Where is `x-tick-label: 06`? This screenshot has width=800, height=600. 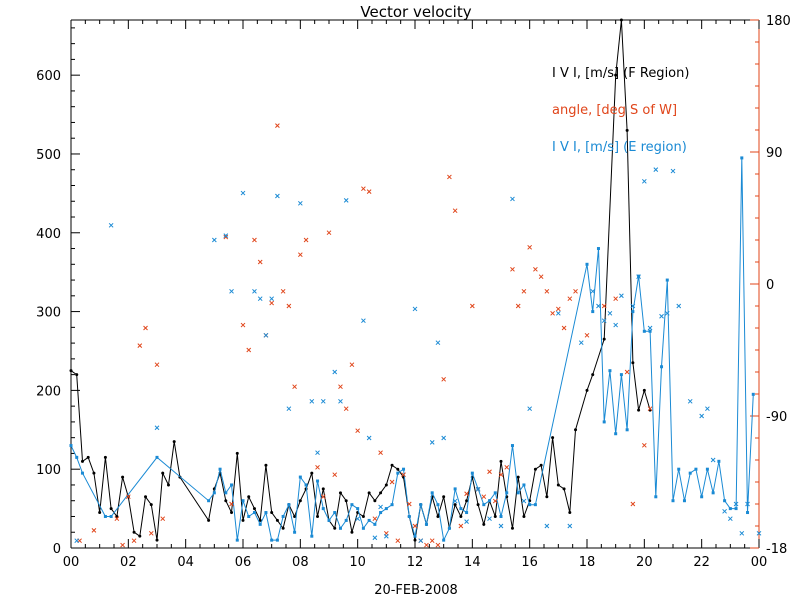 x-tick-label: 06 is located at coordinates (243, 562).